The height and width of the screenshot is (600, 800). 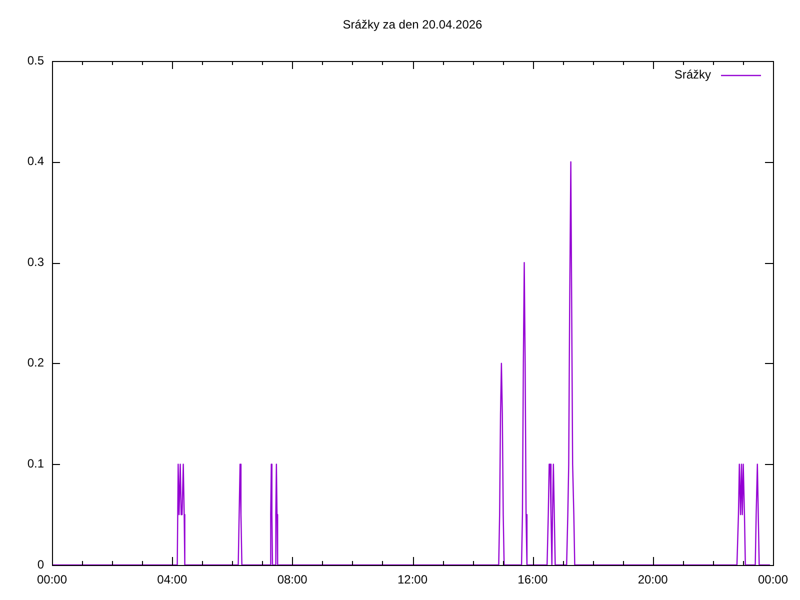 What do you see at coordinates (35, 60) in the screenshot?
I see `y-tick-label: 0.5` at bounding box center [35, 60].